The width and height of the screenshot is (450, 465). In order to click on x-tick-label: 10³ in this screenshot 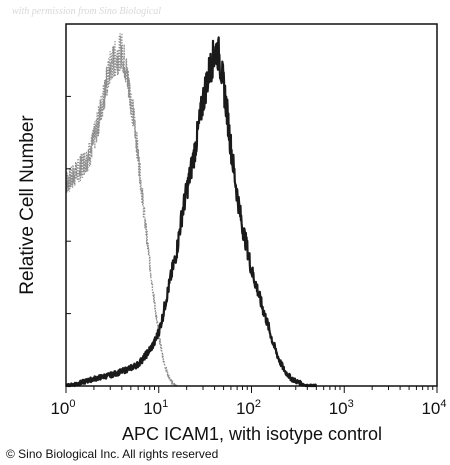, I will do `click(341, 408)`.